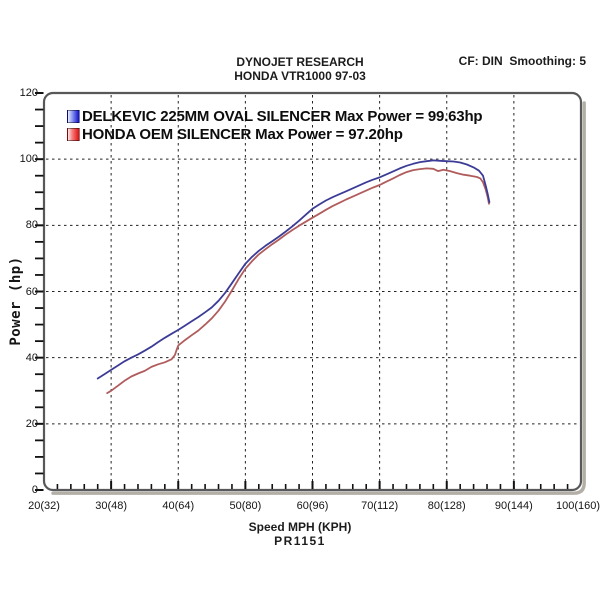 The width and height of the screenshot is (600, 600). I want to click on legend-row-honda: HONDA OEM SILENCER Max Power = 97.20hp, so click(274, 135).